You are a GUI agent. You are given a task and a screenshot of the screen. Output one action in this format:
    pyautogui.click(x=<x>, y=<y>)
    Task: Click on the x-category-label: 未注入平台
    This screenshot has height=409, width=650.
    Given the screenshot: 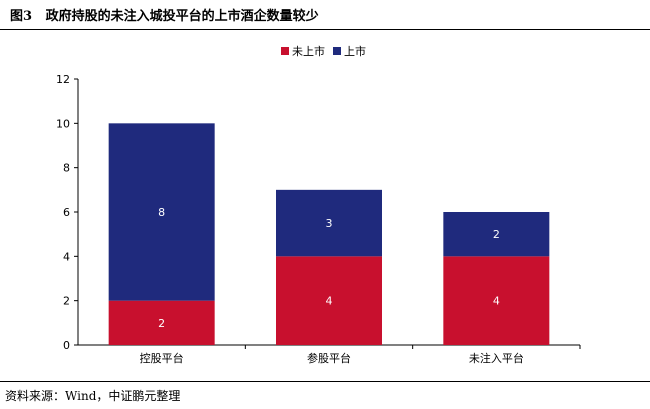 What is the action you would take?
    pyautogui.click(x=496, y=358)
    